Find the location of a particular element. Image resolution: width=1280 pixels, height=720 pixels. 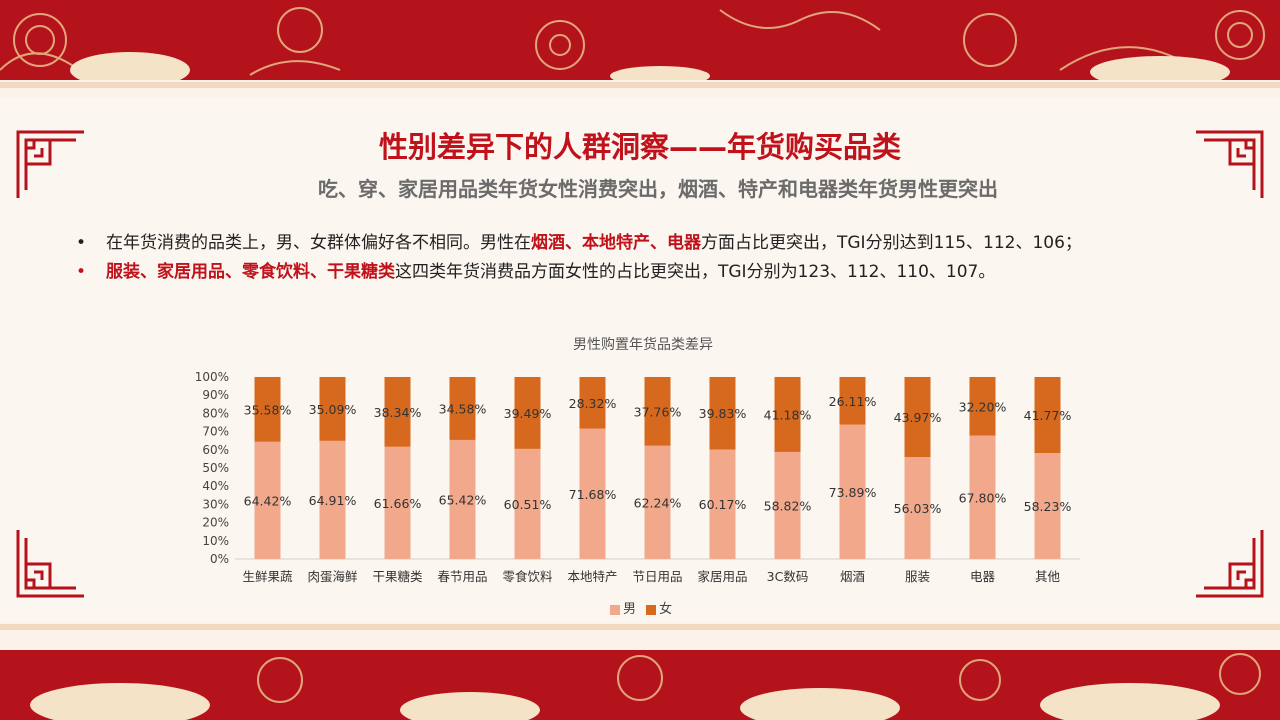

data-label: 28.32% is located at coordinates (593, 403).